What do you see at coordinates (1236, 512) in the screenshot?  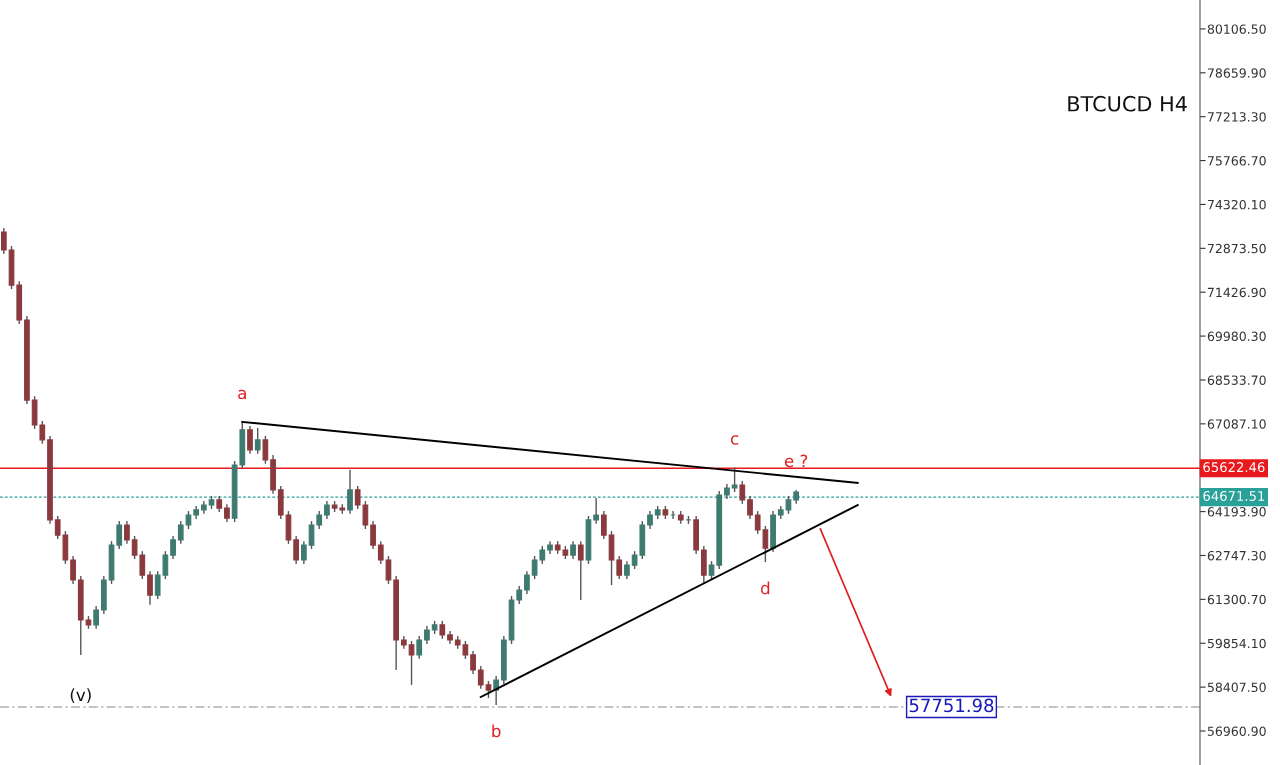 I see `y-tick-label: 64193.90` at bounding box center [1236, 512].